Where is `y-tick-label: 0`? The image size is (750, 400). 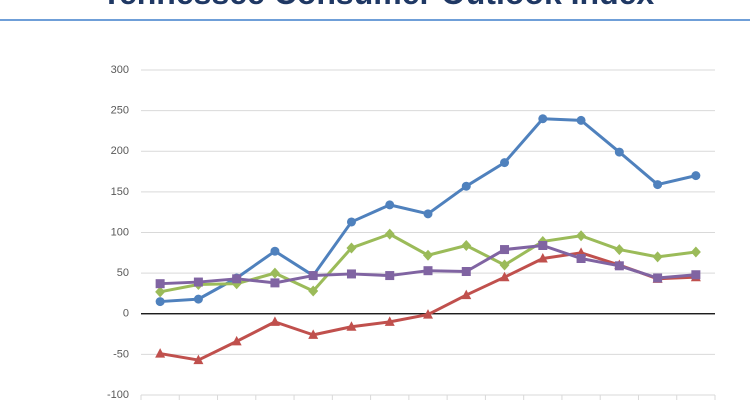 y-tick-label: 0 is located at coordinates (126, 314).